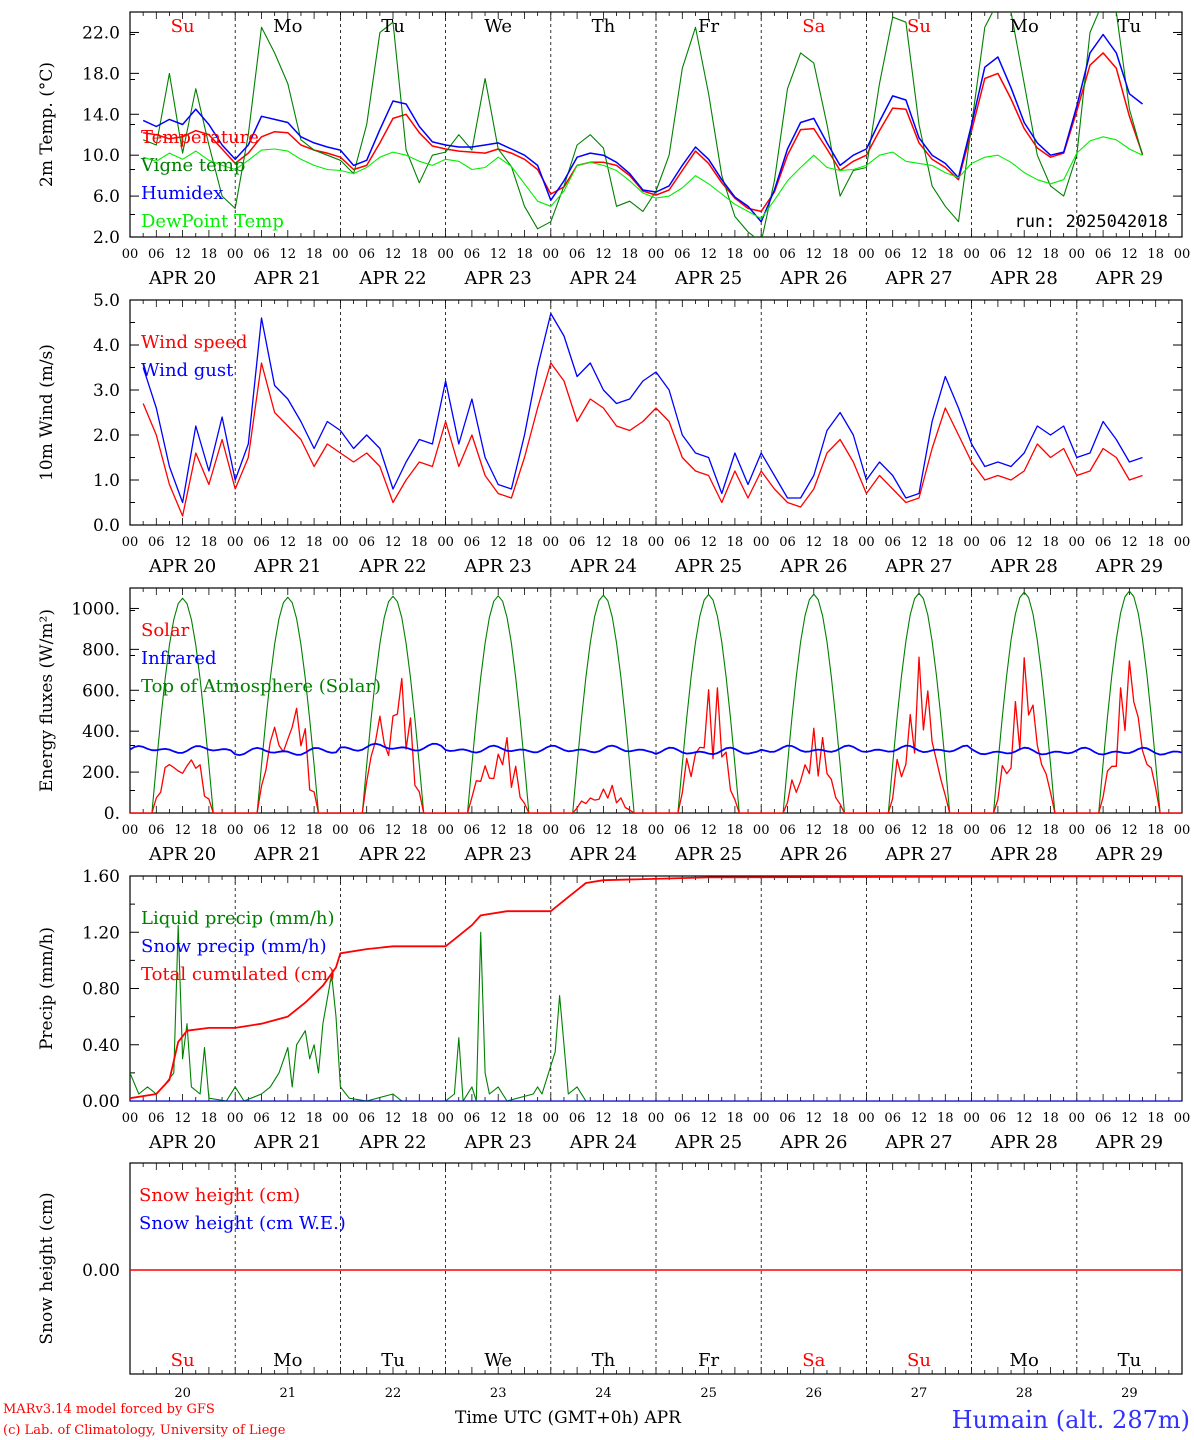  Describe the element at coordinates (1024, 26) in the screenshot. I see `weekday-label: Mo` at that location.